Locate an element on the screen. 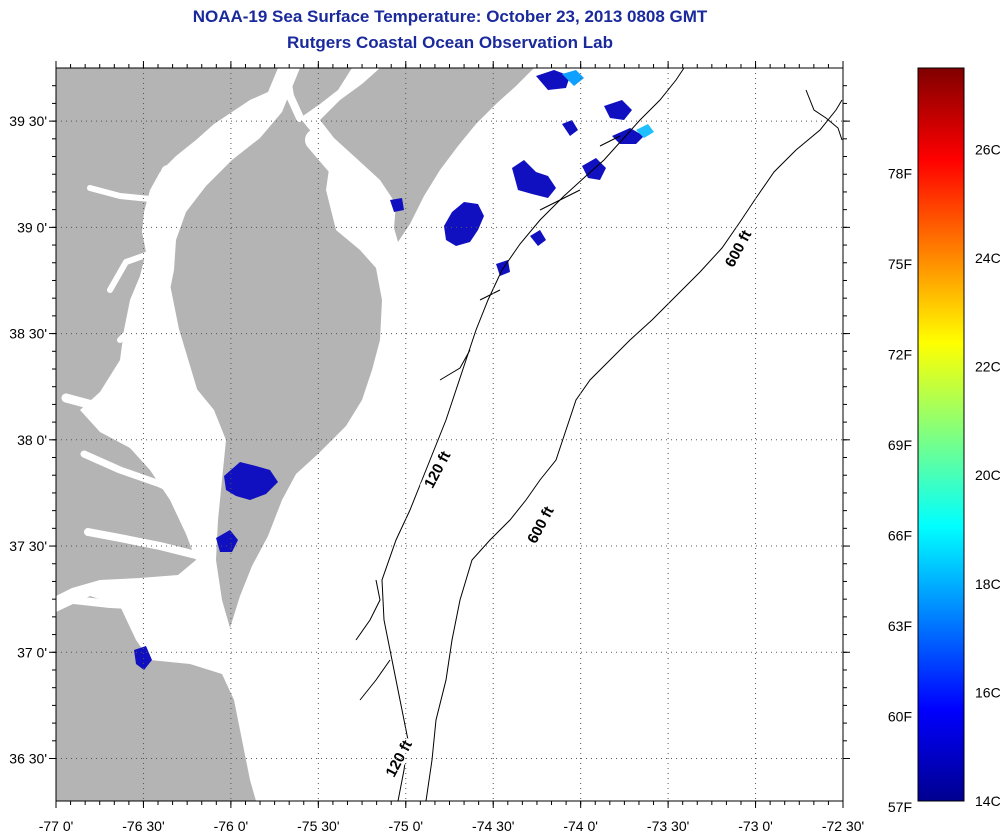 The width and height of the screenshot is (1000, 840). lat-tick-label: 39 0' is located at coordinates (32, 227).